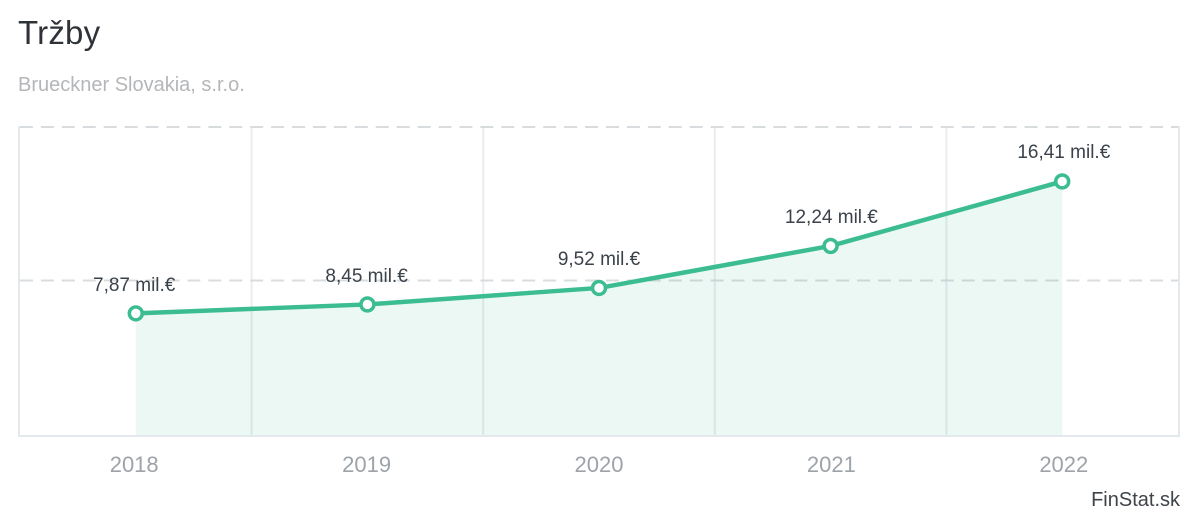 This screenshot has height=520, width=1200. Describe the element at coordinates (59, 32) in the screenshot. I see `page-title: Tržby` at that location.